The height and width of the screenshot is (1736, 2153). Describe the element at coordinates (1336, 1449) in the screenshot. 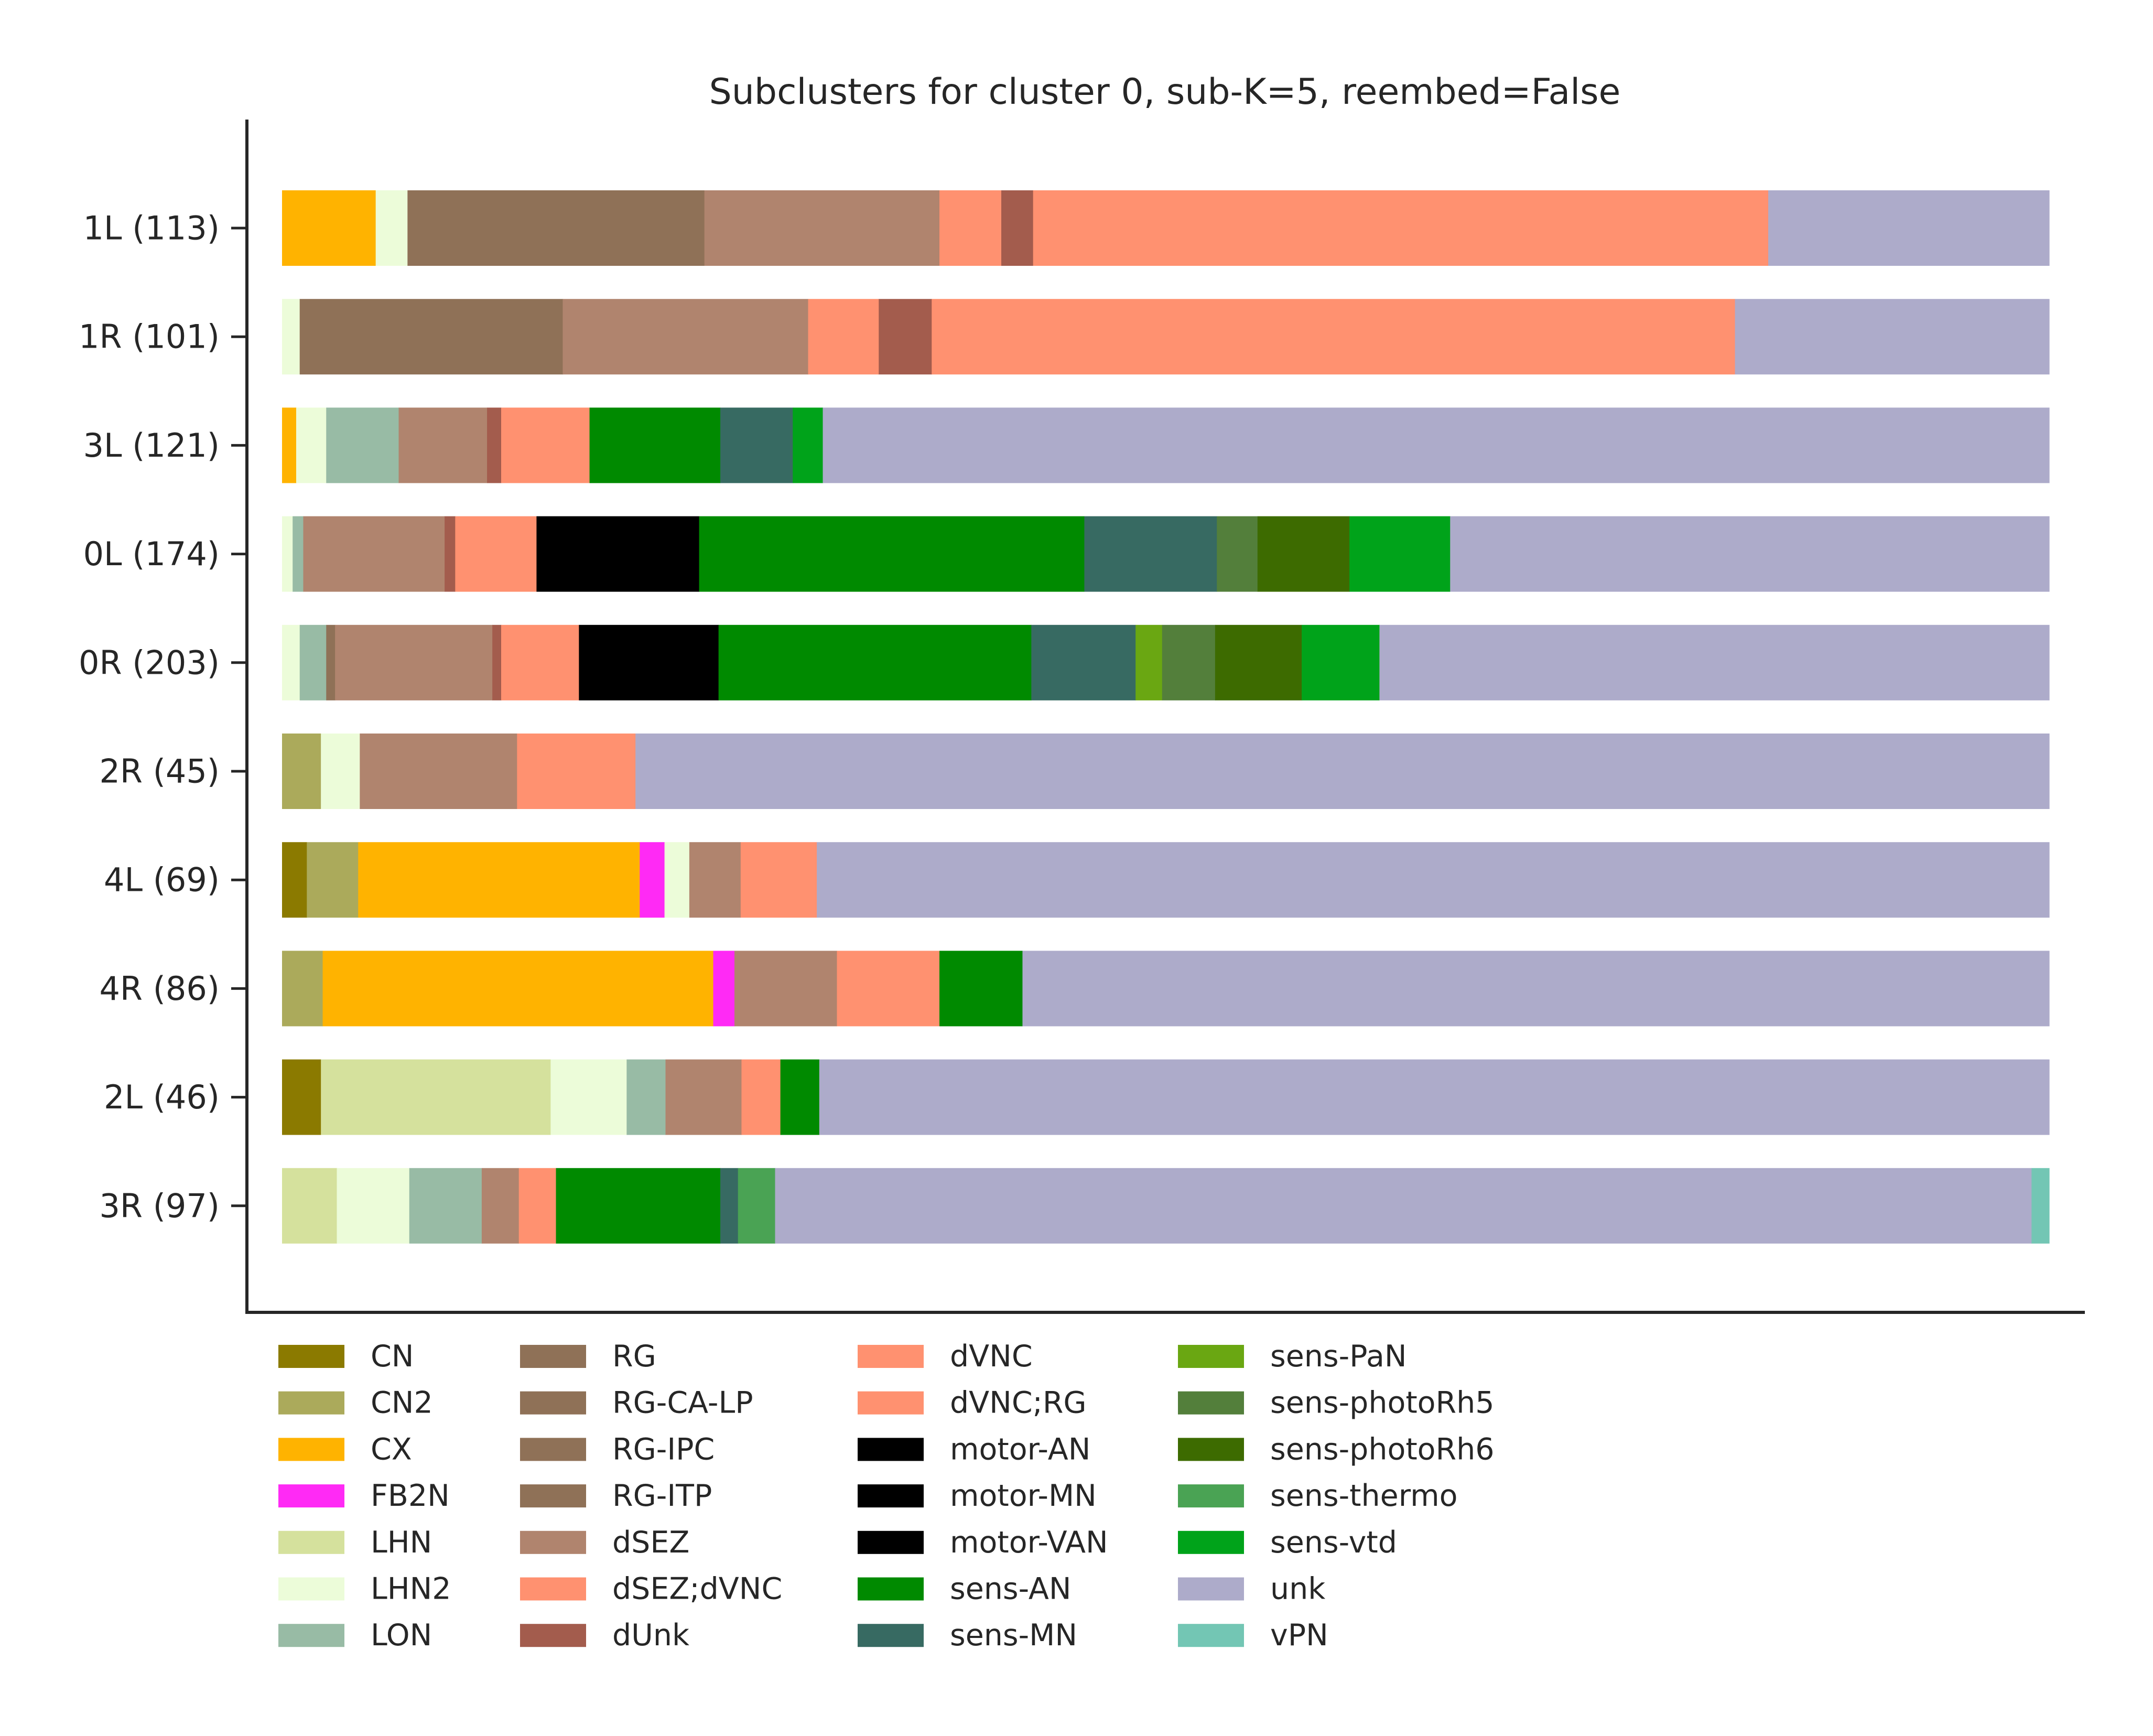

I see `legend-item: sens-photoRh6` at that location.